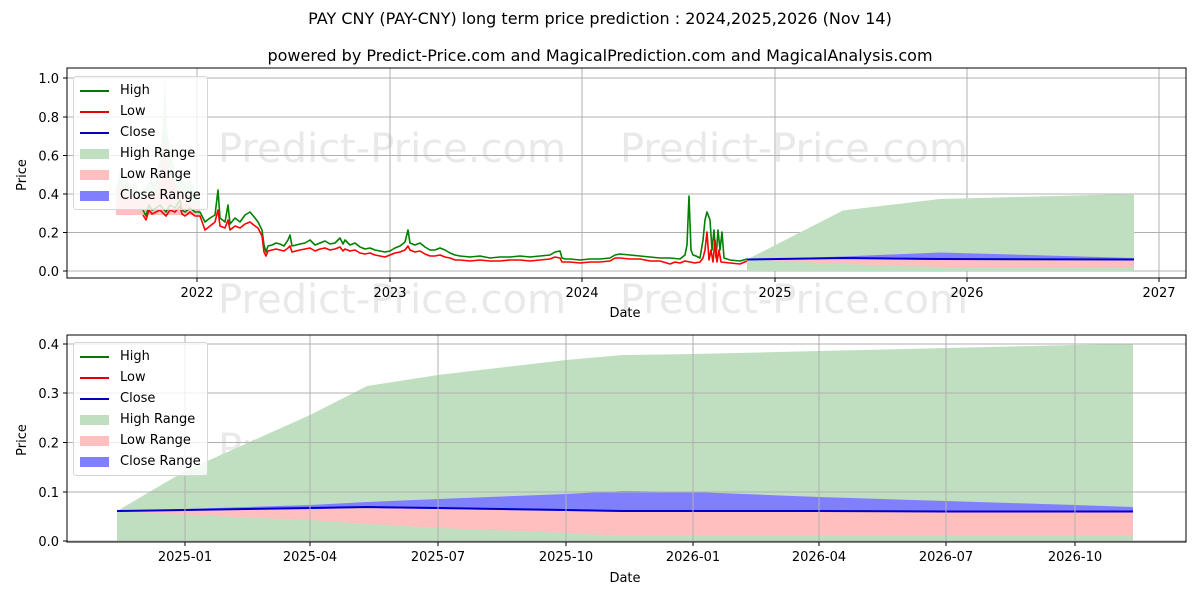 Image resolution: width=1200 pixels, height=600 pixels. I want to click on svg-text: 2023, so click(389, 293).